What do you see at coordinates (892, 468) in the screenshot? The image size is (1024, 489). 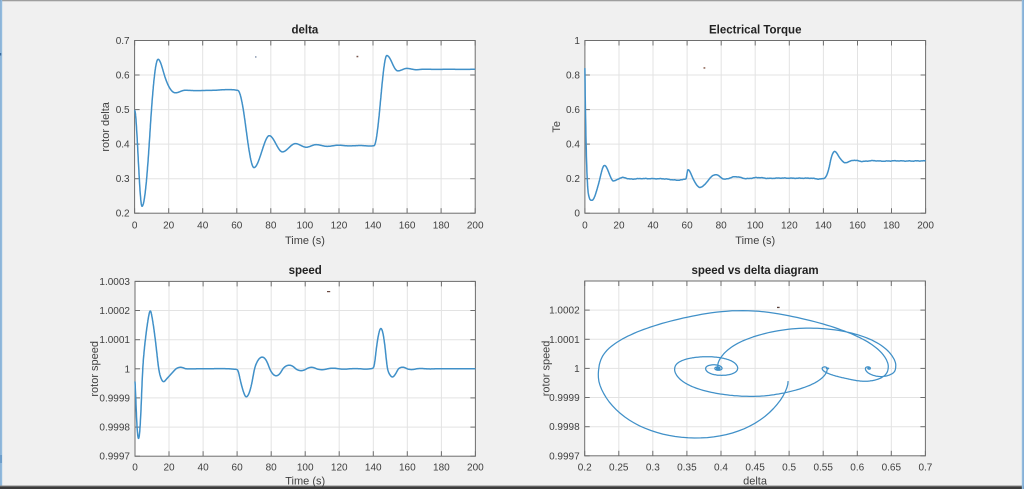 I see `svg-text: 0.65` at bounding box center [892, 468].